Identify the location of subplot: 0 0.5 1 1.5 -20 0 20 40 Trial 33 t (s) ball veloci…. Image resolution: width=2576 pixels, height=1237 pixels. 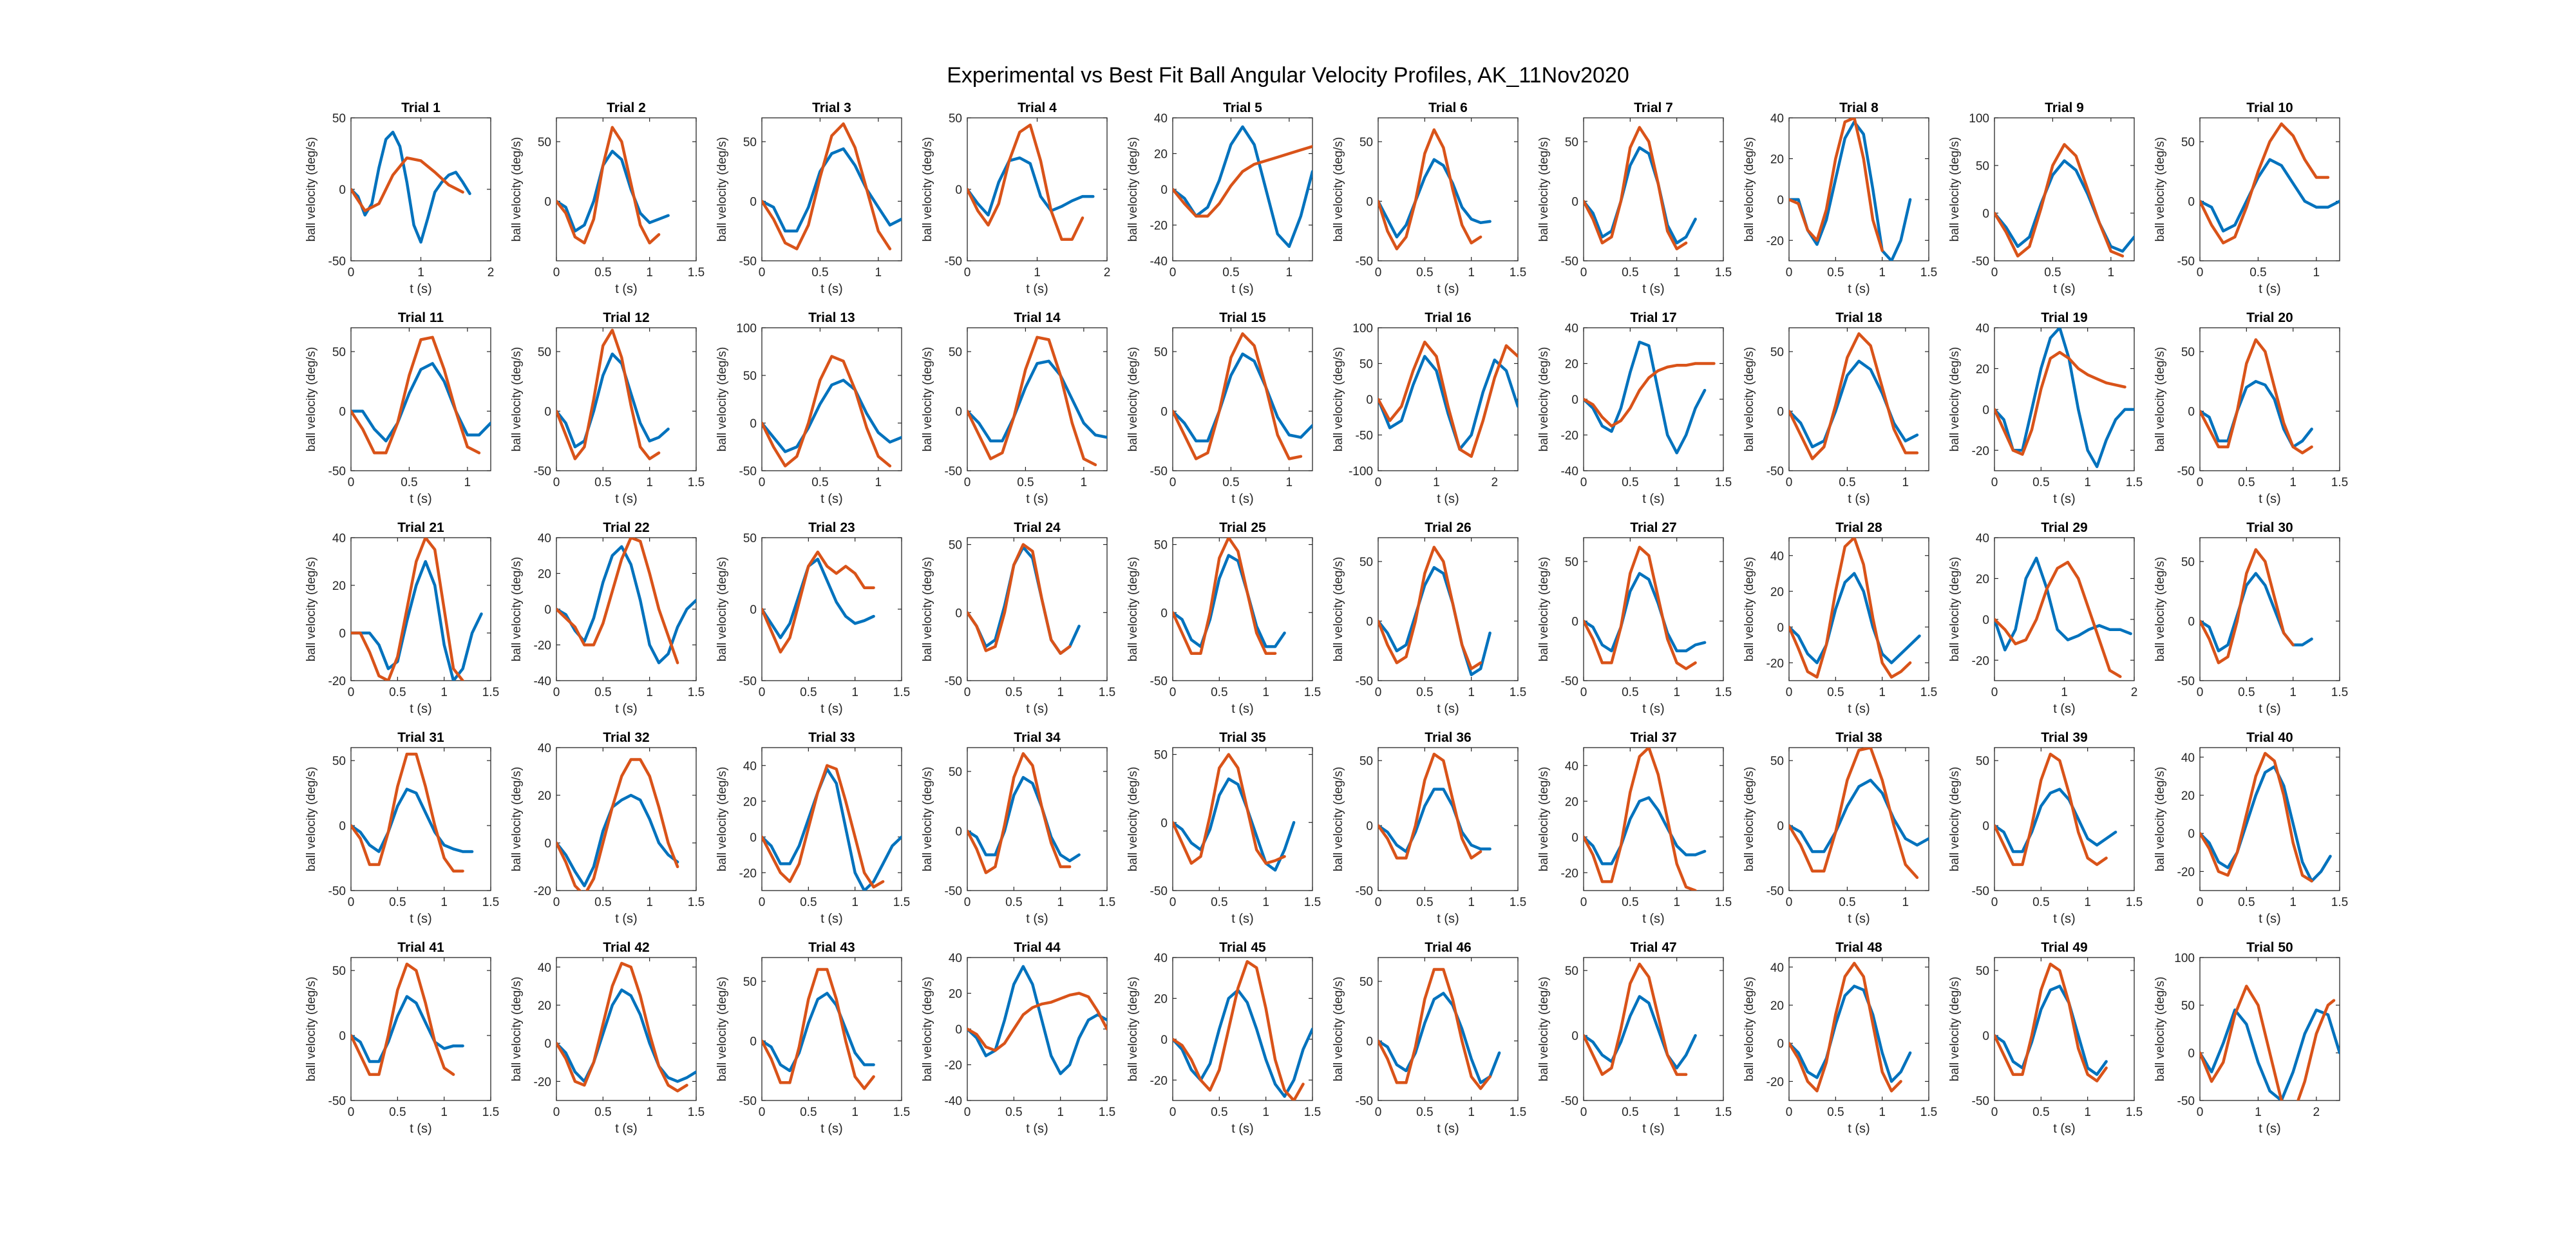
(813, 828).